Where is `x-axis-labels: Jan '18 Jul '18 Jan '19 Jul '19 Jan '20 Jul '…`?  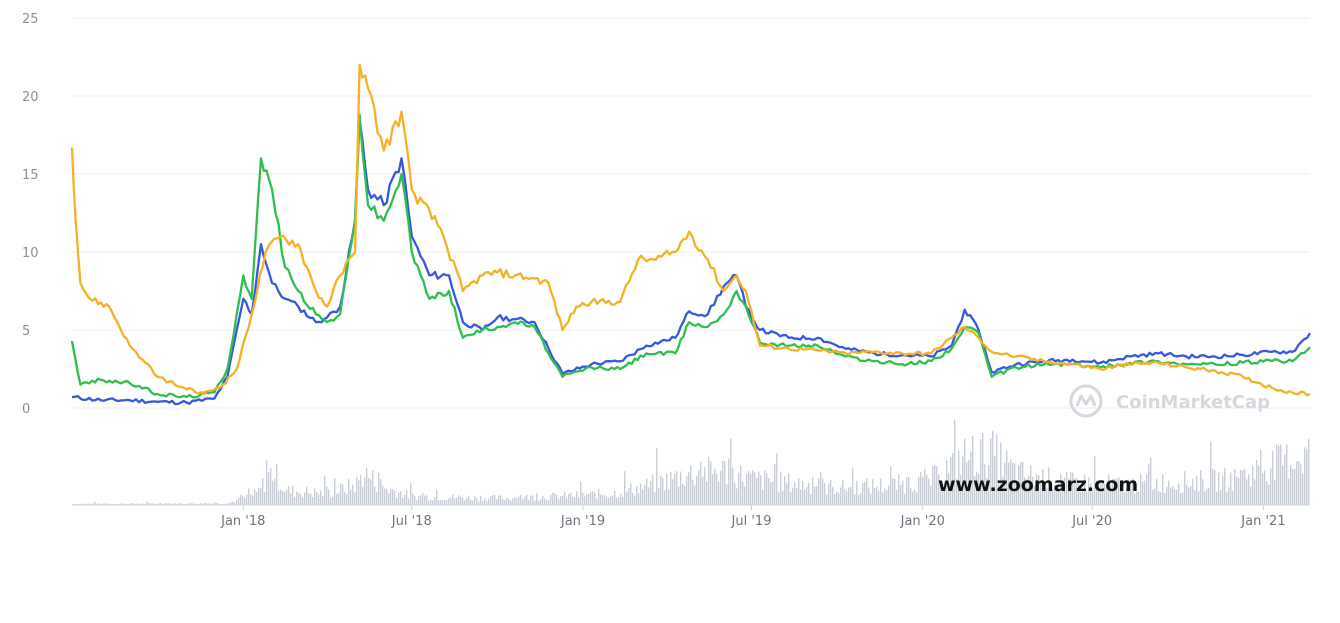
x-axis-labels: Jan '18 Jul '18 Jan '19 Jul '19 Jan '20 Jul '… is located at coordinates (753, 517).